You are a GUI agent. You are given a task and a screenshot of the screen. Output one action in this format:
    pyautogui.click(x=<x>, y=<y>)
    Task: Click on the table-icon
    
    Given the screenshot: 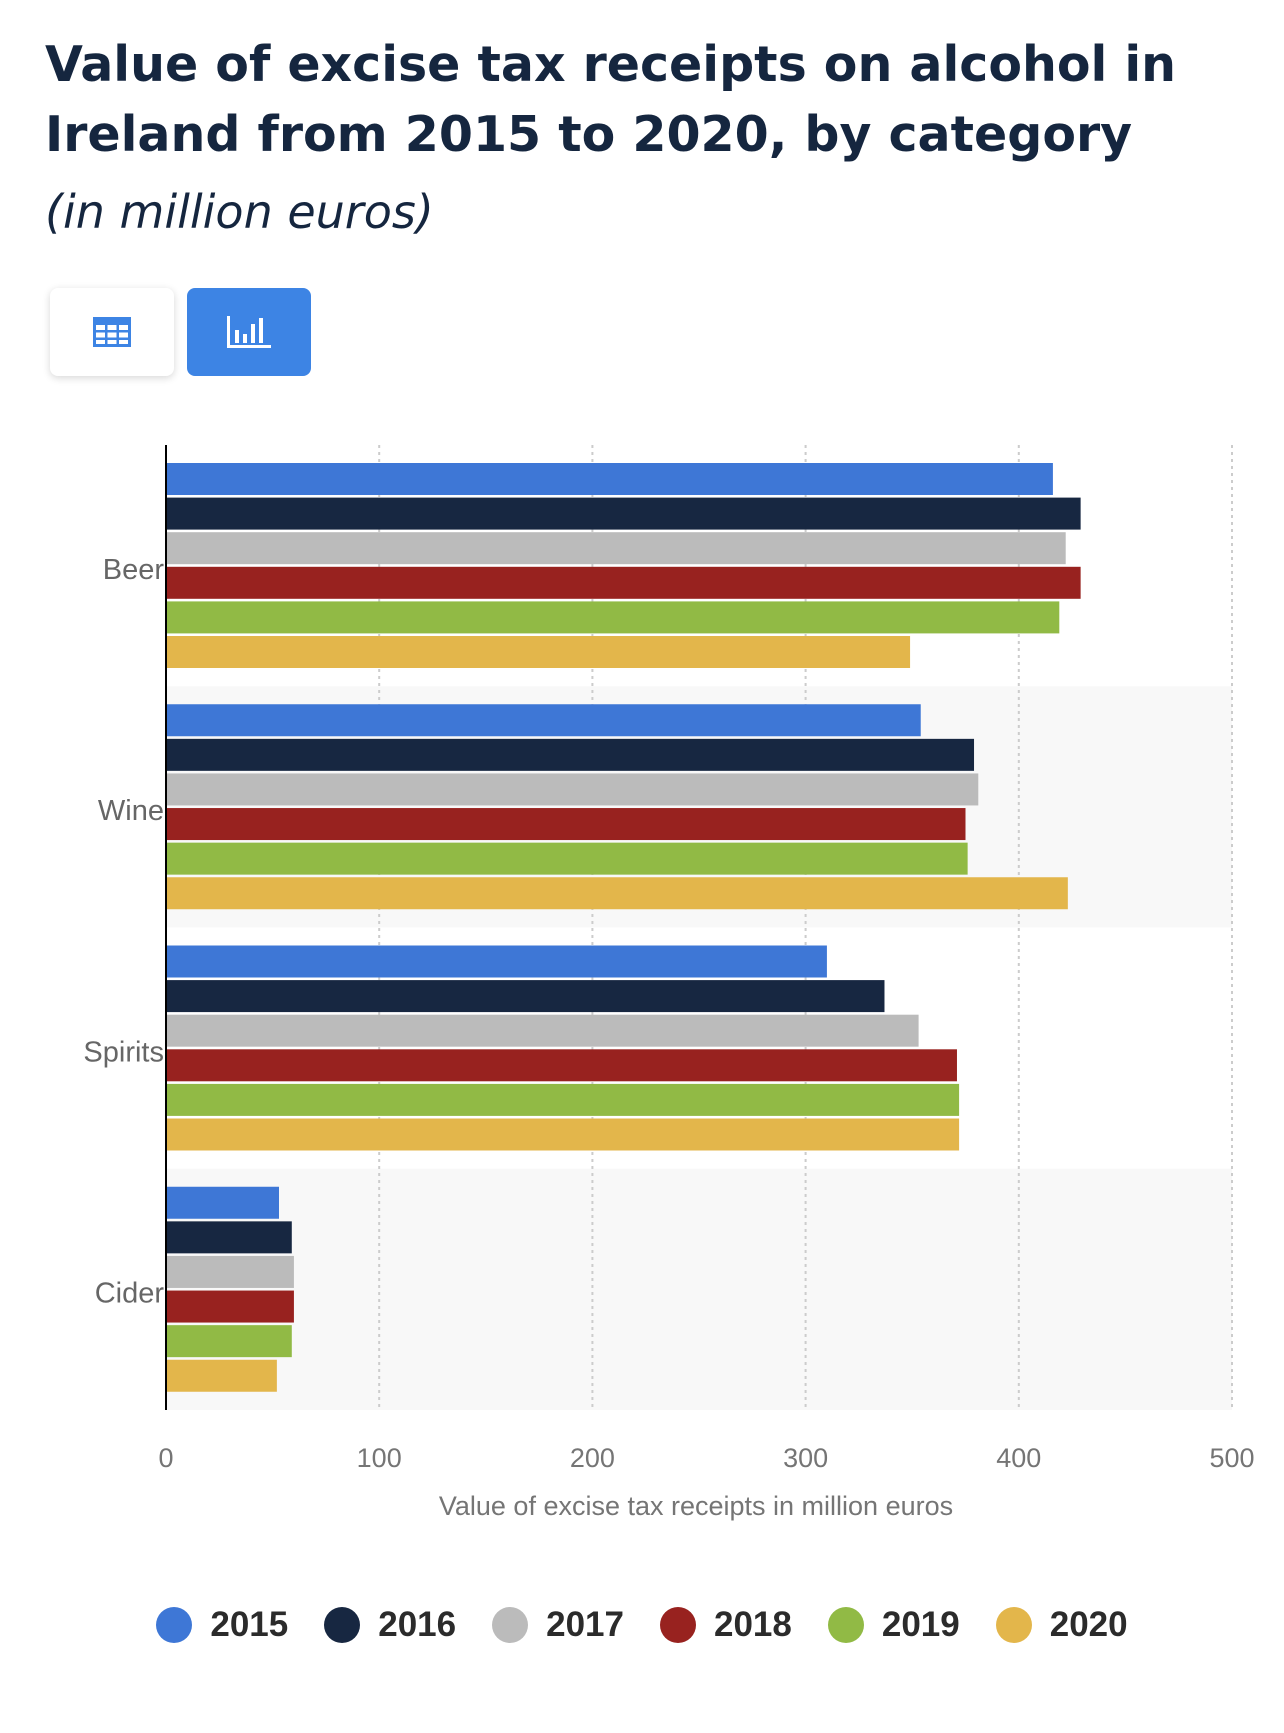 What is the action you would take?
    pyautogui.click(x=112, y=332)
    